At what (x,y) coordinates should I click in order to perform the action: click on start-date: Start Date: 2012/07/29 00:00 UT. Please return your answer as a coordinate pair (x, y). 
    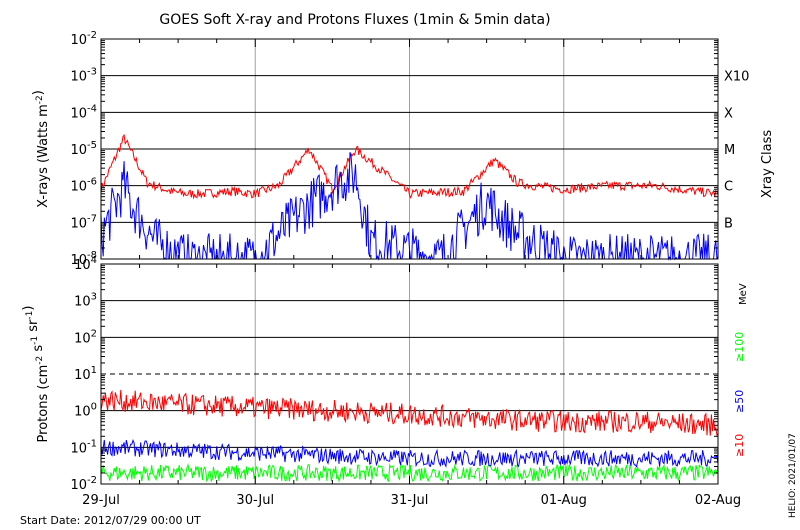
    Looking at the image, I should click on (110, 520).